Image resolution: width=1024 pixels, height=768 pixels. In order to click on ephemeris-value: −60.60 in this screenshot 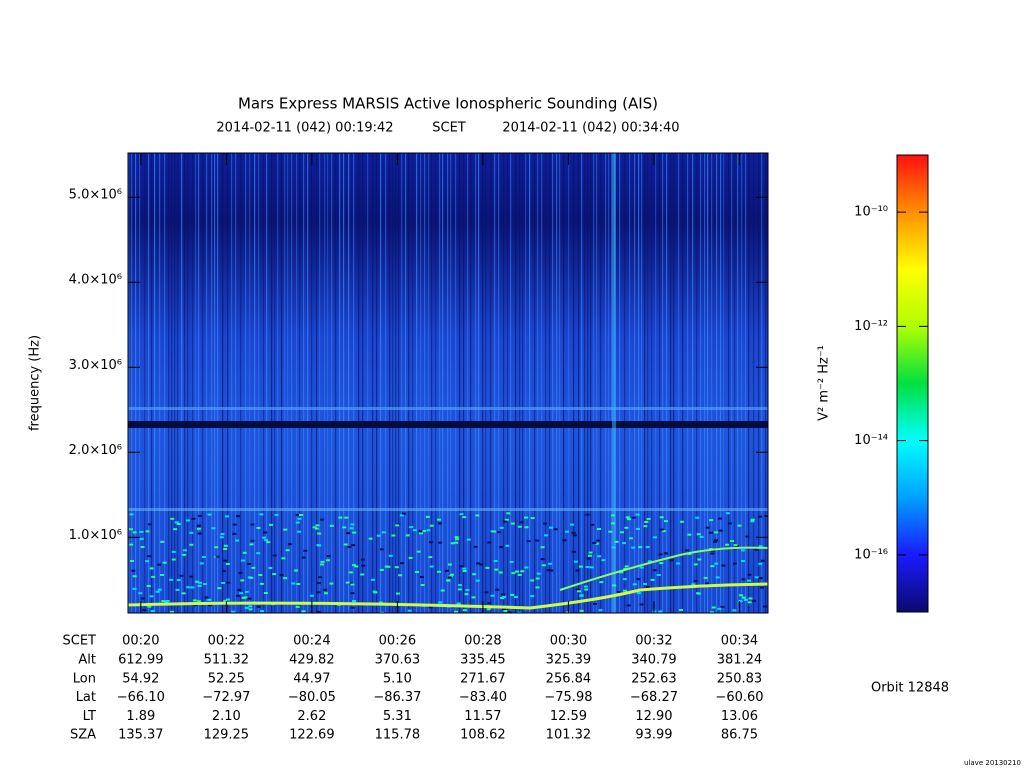, I will do `click(739, 697)`.